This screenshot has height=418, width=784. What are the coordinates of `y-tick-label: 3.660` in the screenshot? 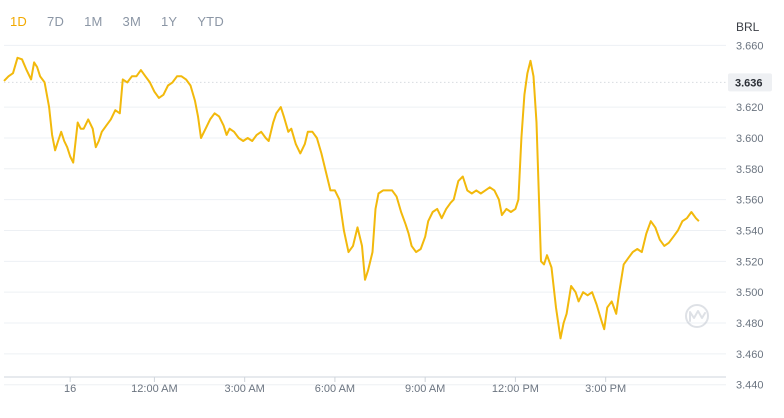 It's located at (750, 46).